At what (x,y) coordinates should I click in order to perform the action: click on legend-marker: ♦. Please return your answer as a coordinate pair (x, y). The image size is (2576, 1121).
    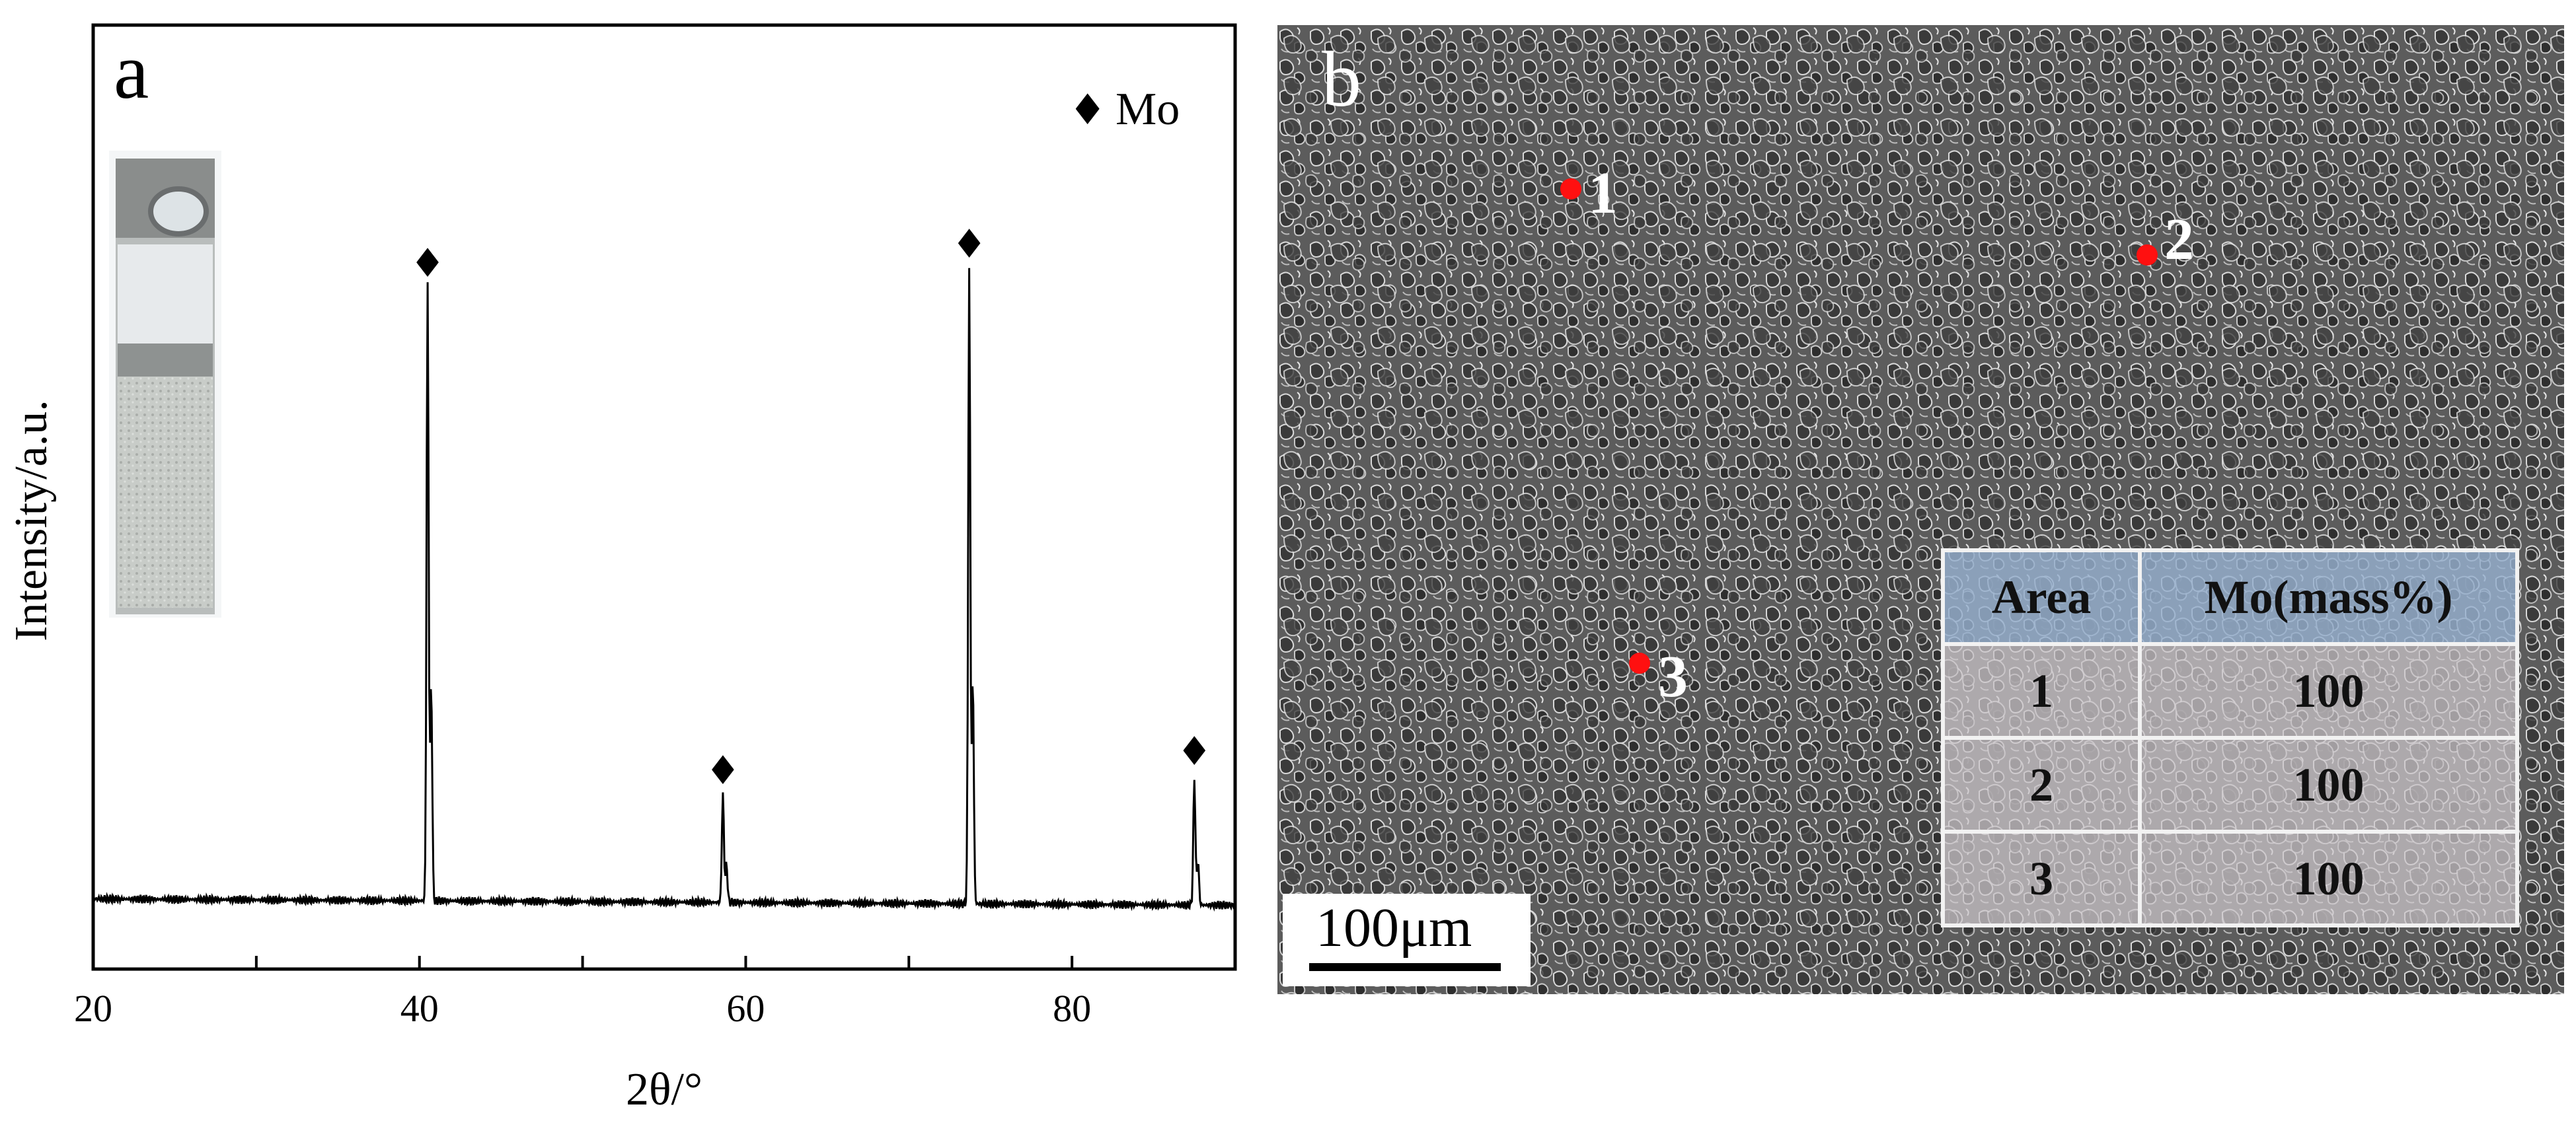
    Looking at the image, I should click on (1087, 110).